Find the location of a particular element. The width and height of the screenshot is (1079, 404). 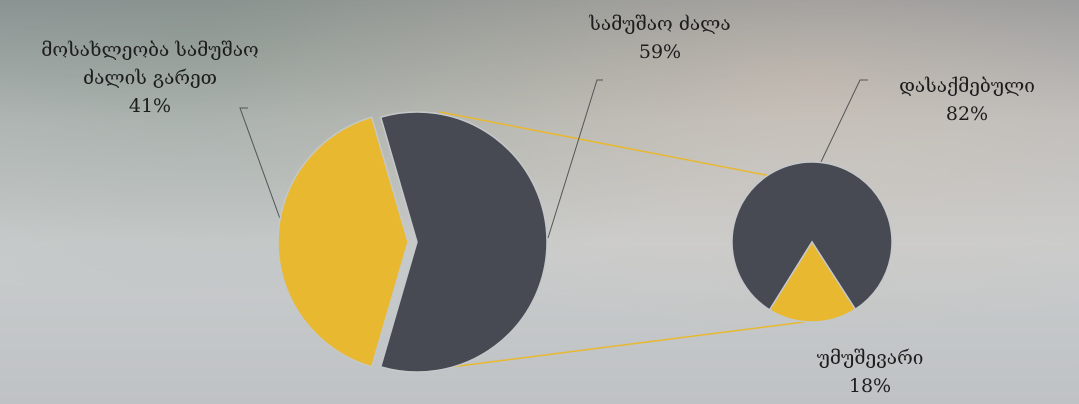

category-label: სამუშაო ძალა is located at coordinates (660, 24).